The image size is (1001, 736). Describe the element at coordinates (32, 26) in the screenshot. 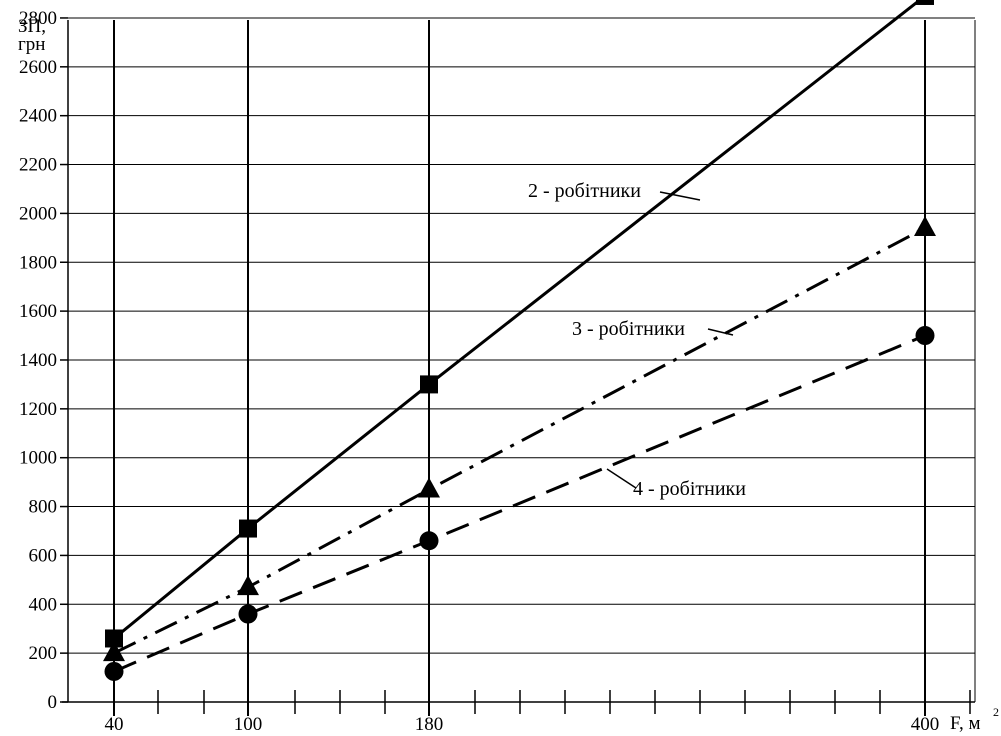

I see `y-axis-label: ЗП,` at that location.